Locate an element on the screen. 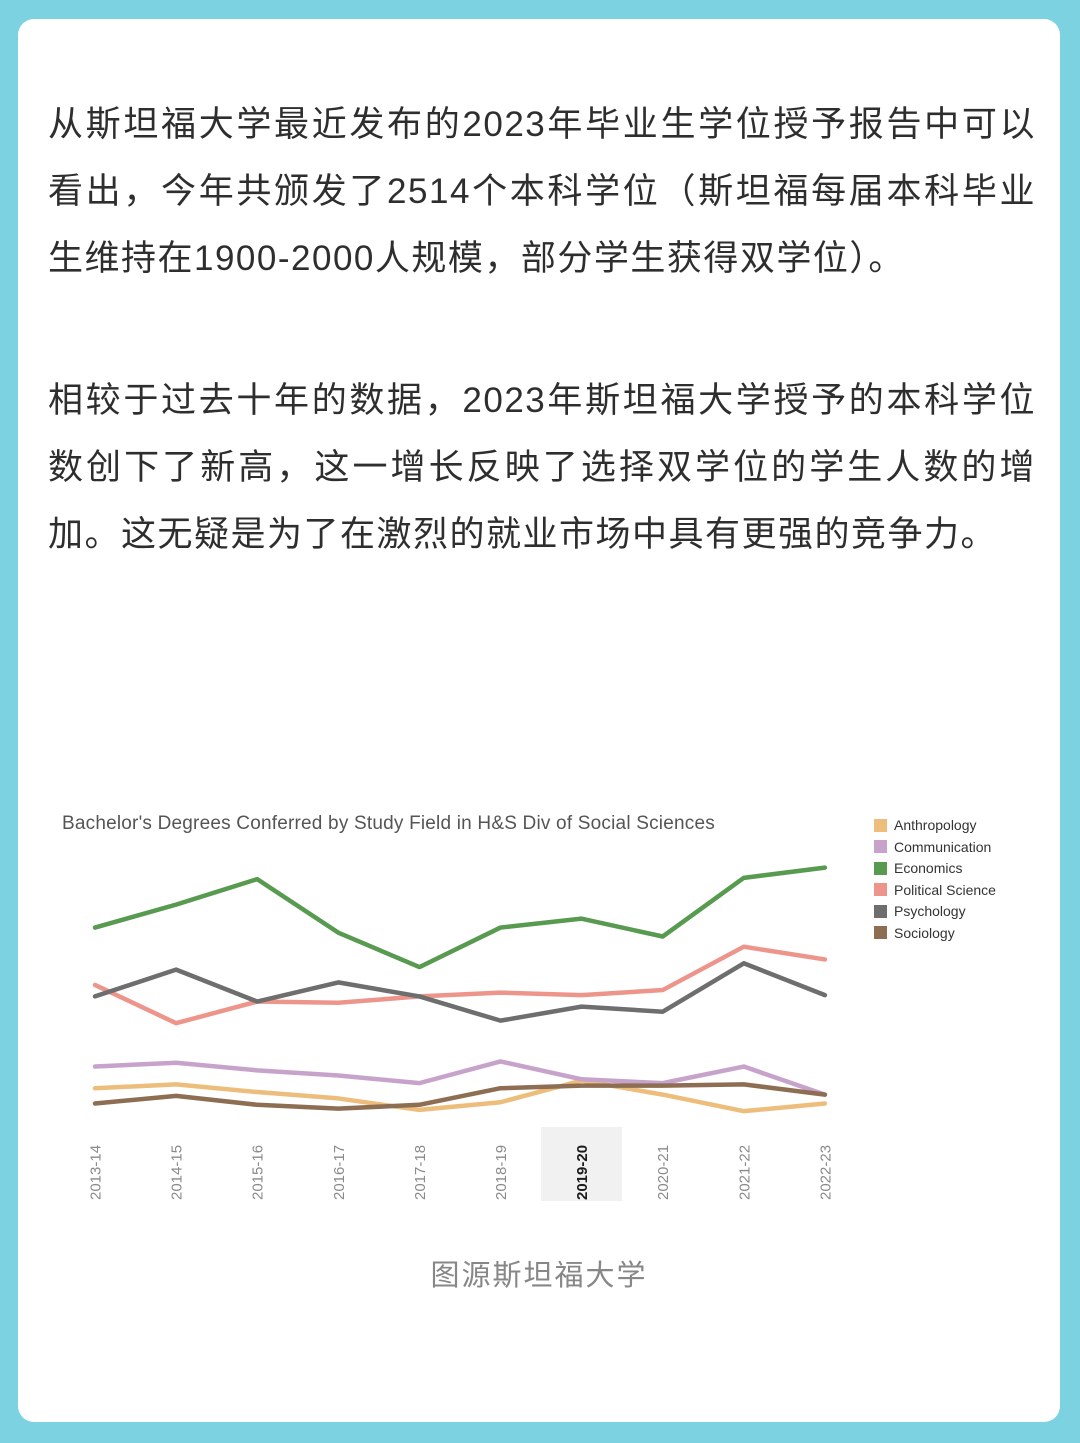 The width and height of the screenshot is (1080, 1443). legend-swatch-psychology is located at coordinates (880, 911).